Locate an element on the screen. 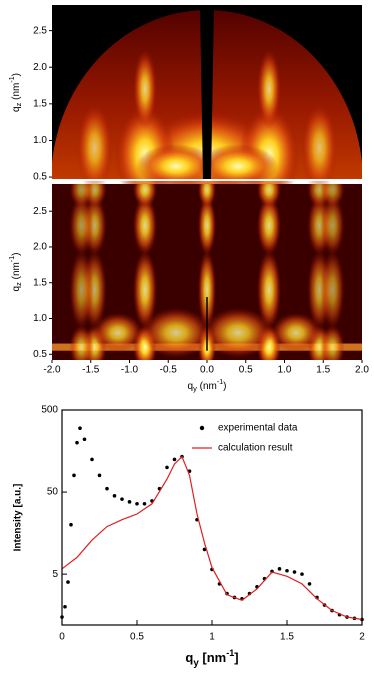  label-part: [nm is located at coordinates (212, 657).